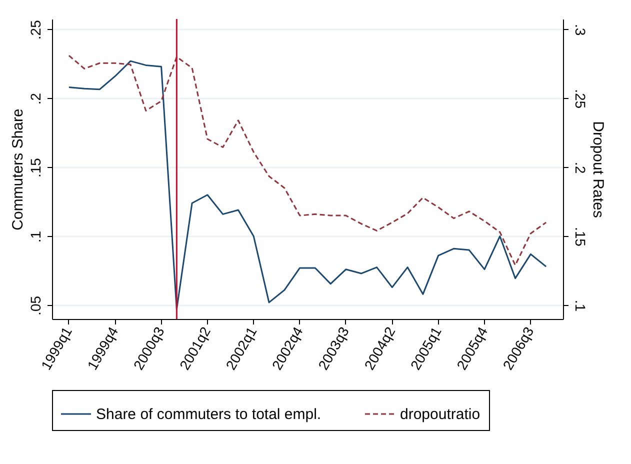 This screenshot has height=464, width=631. What do you see at coordinates (580, 99) in the screenshot?
I see `y2-tick-label: .25` at bounding box center [580, 99].